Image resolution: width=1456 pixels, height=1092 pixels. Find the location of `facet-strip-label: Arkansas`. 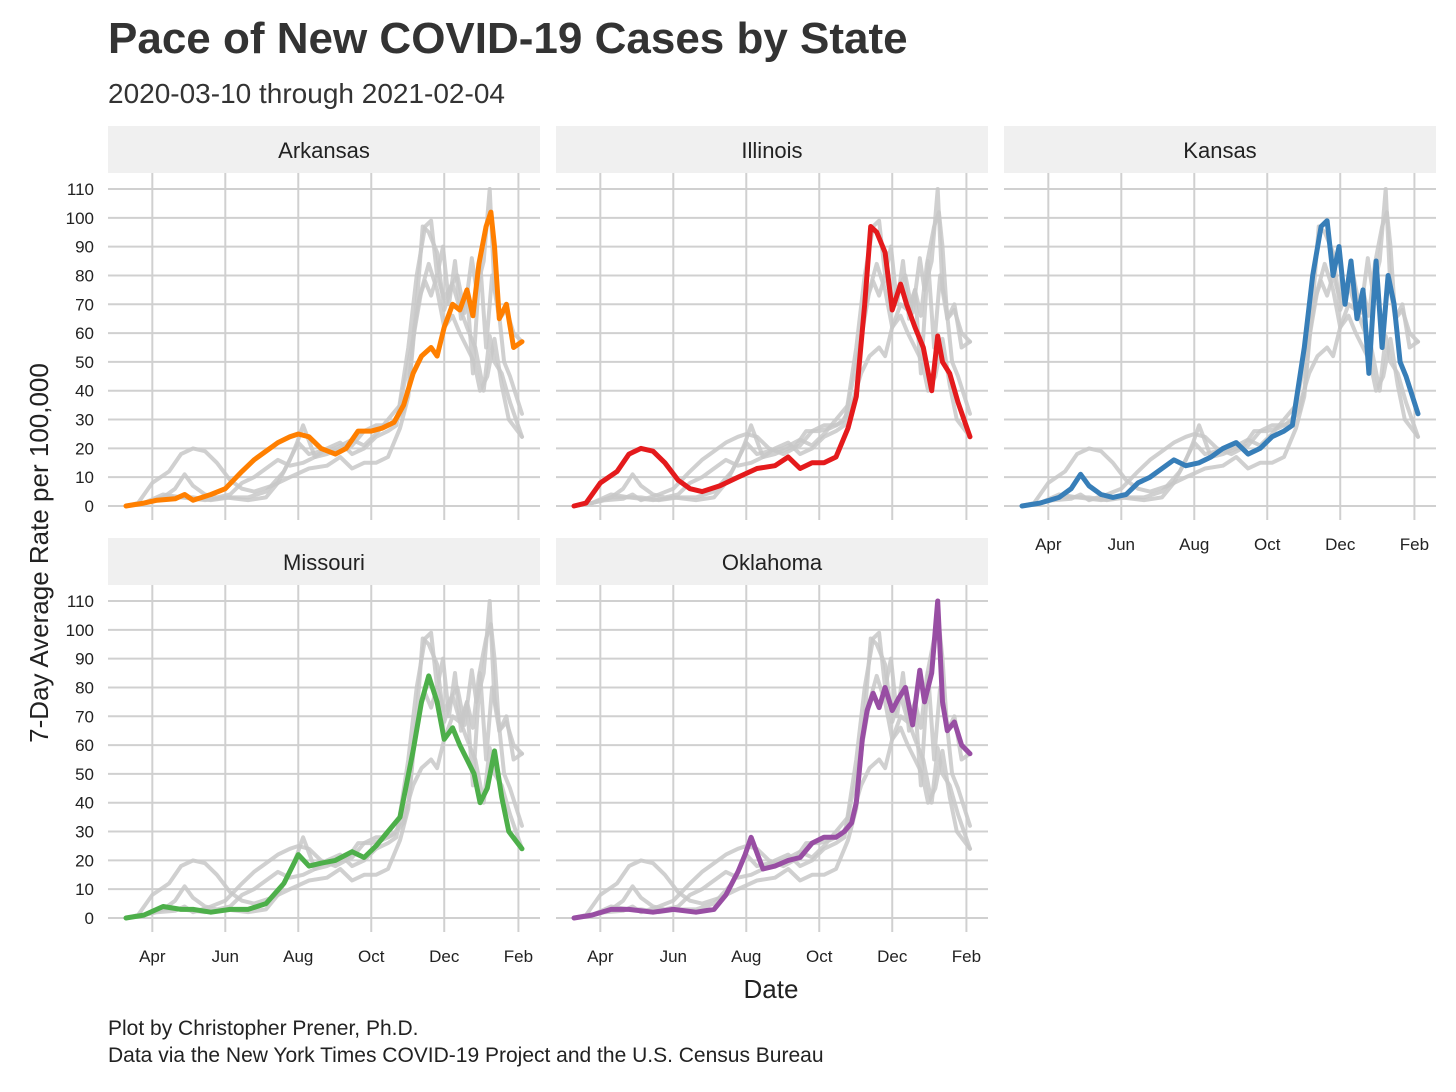

facet-strip-label: Arkansas is located at coordinates (324, 150).